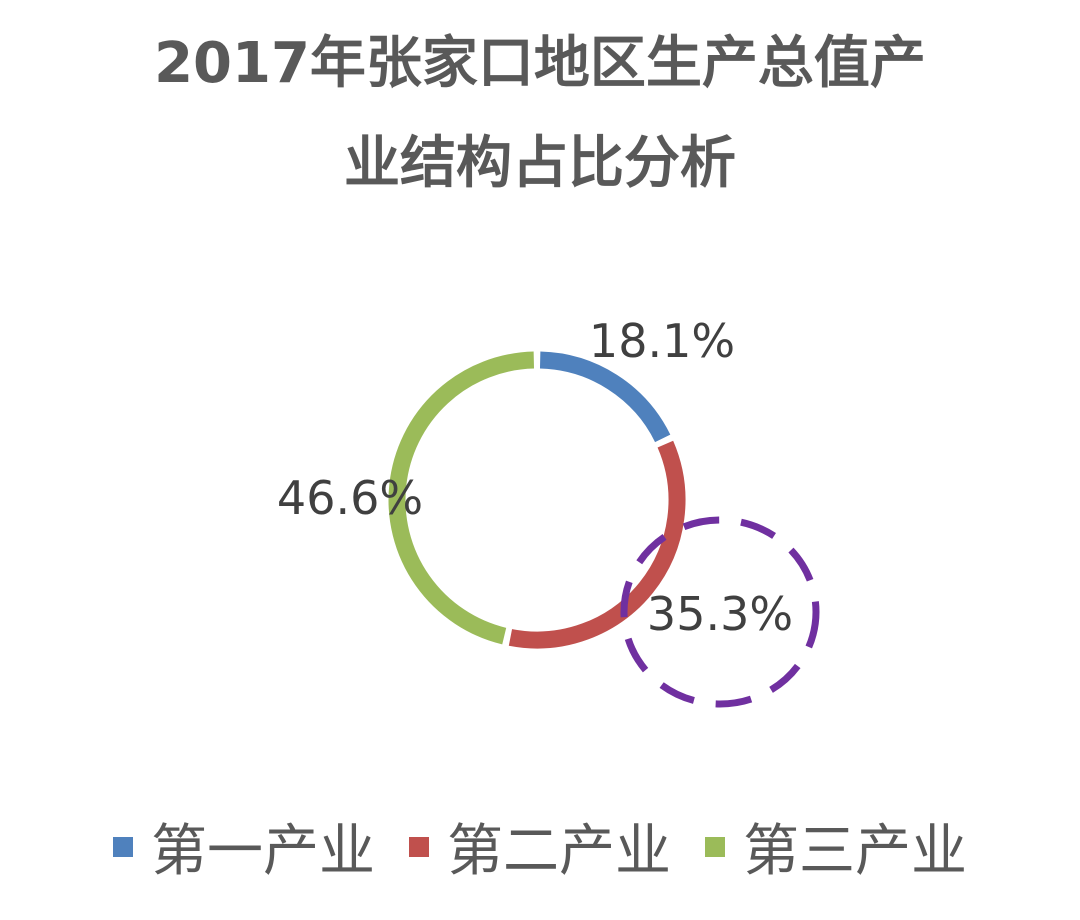  What do you see at coordinates (263, 851) in the screenshot?
I see `legend-label-primary-industry: 第一产业` at bounding box center [263, 851].